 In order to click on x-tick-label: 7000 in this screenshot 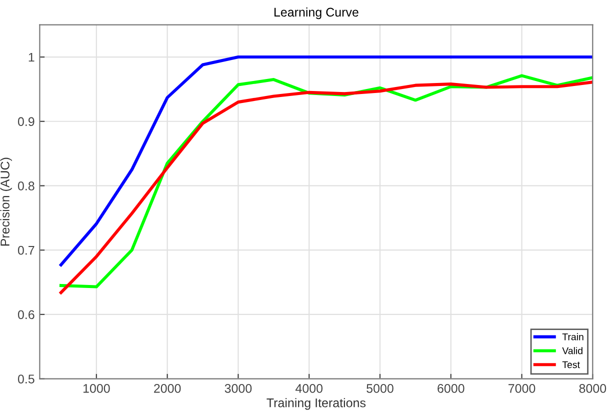, I will do `click(522, 388)`.